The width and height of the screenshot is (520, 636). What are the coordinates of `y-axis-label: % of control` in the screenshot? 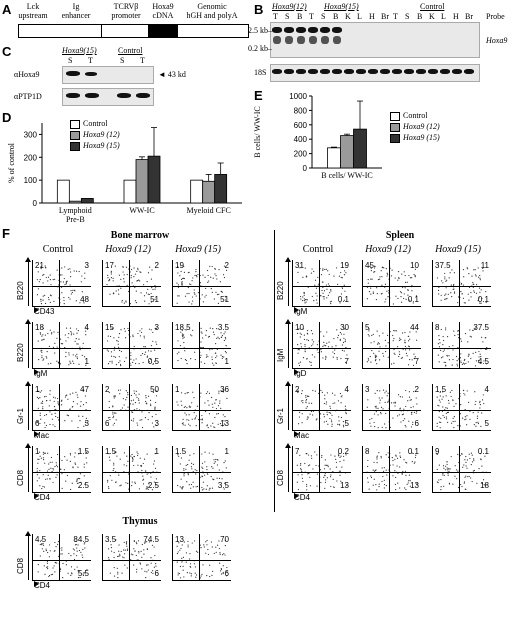 It's located at (11, 162).